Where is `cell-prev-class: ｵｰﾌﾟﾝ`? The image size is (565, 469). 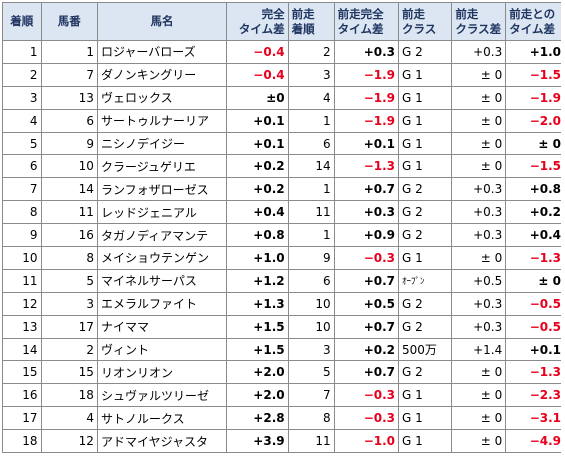 cell-prev-class: ｵｰﾌﾟﾝ is located at coordinates (425, 280).